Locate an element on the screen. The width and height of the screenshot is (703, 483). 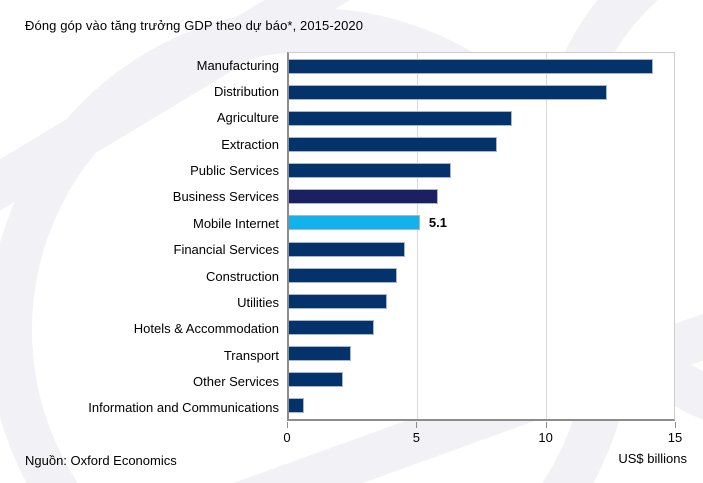
category-label: Financial Services is located at coordinates (226, 250).